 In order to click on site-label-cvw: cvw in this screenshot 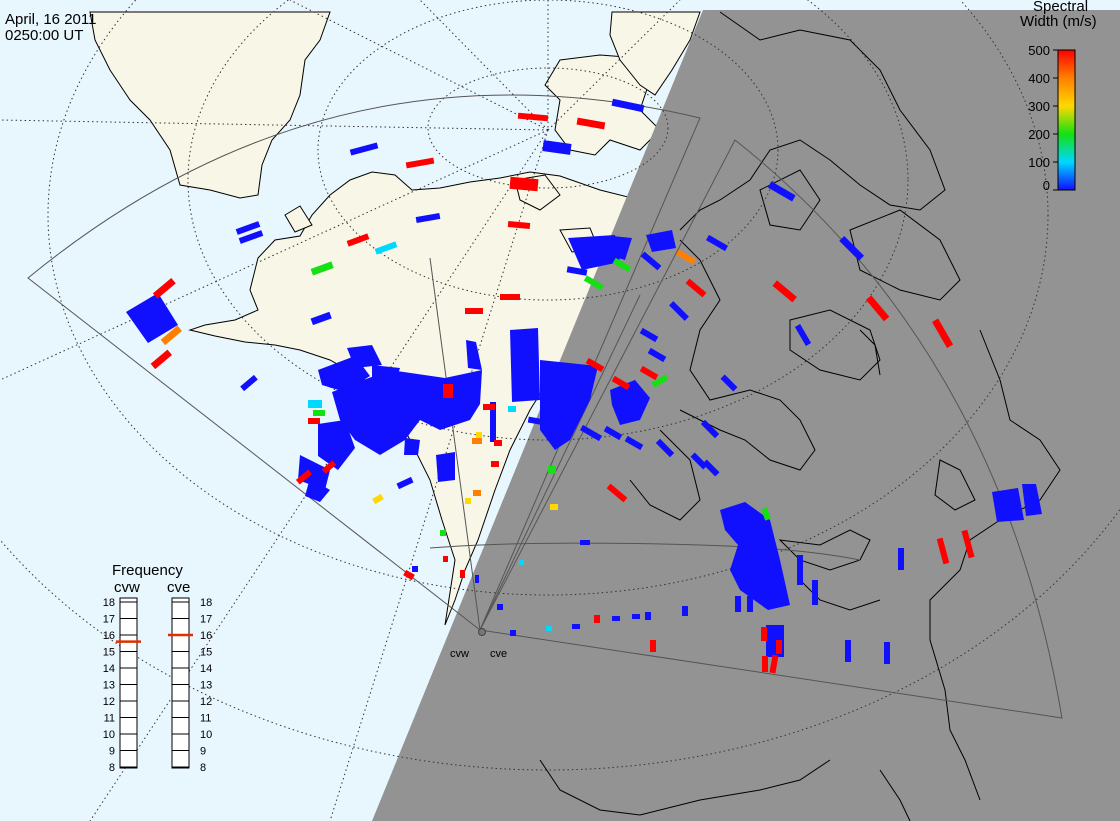, I will do `click(459, 654)`.